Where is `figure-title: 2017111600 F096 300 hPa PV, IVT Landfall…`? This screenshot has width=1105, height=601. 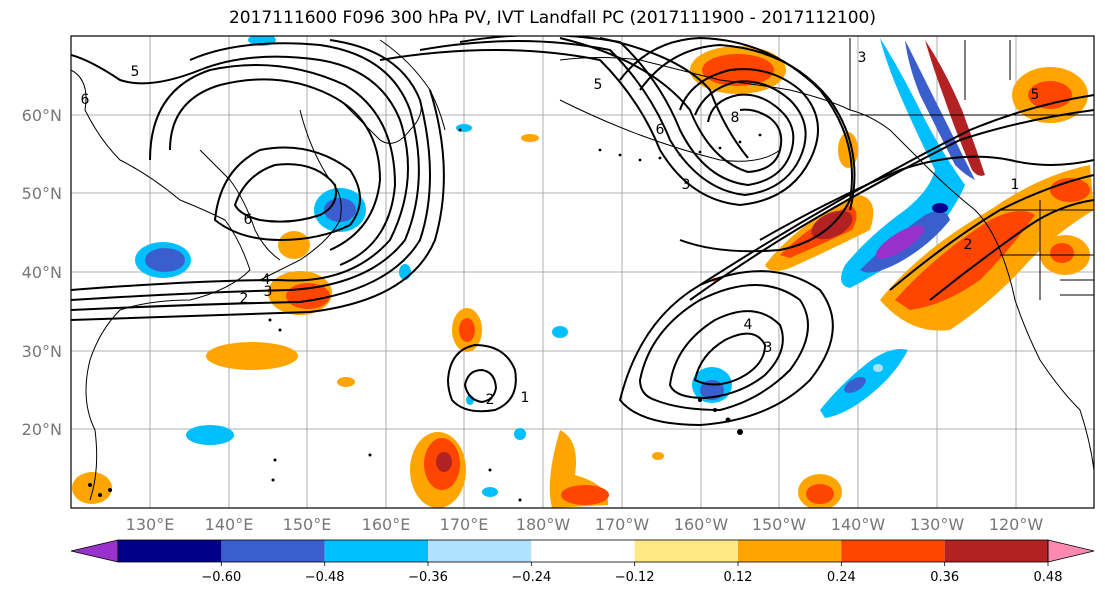
figure-title: 2017111600 F096 300 hPa PV, IVT Landfall… is located at coordinates (552, 18).